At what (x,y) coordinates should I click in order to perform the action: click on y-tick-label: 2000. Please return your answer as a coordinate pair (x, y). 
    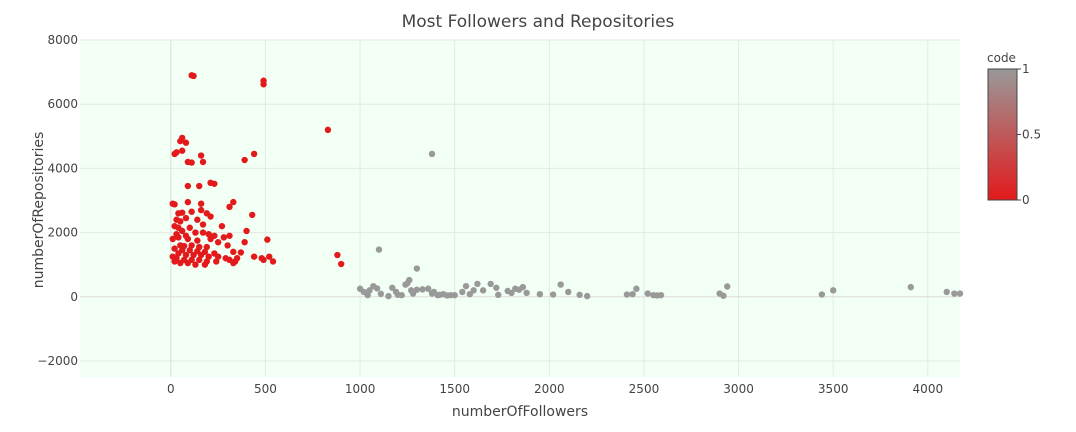
    Looking at the image, I should click on (62, 233).